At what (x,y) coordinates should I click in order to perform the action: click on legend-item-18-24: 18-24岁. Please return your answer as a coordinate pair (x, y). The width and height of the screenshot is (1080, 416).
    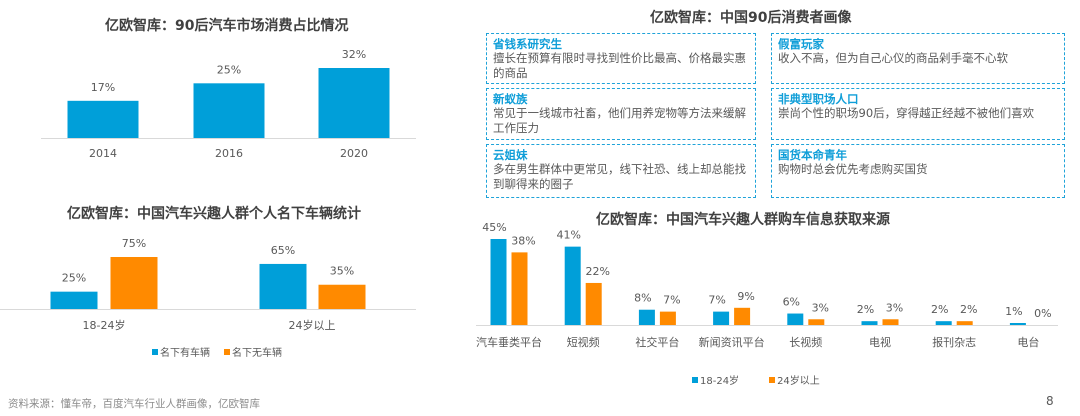
    Looking at the image, I should click on (715, 379).